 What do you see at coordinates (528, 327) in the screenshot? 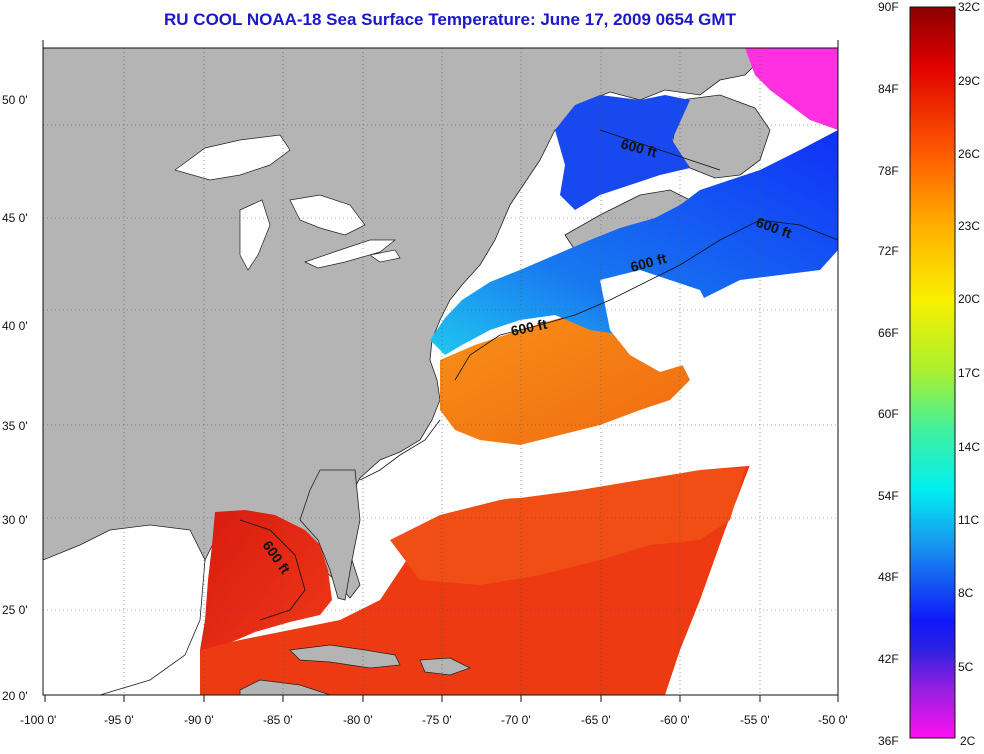
I see `contour-label: 600 ft` at bounding box center [528, 327].